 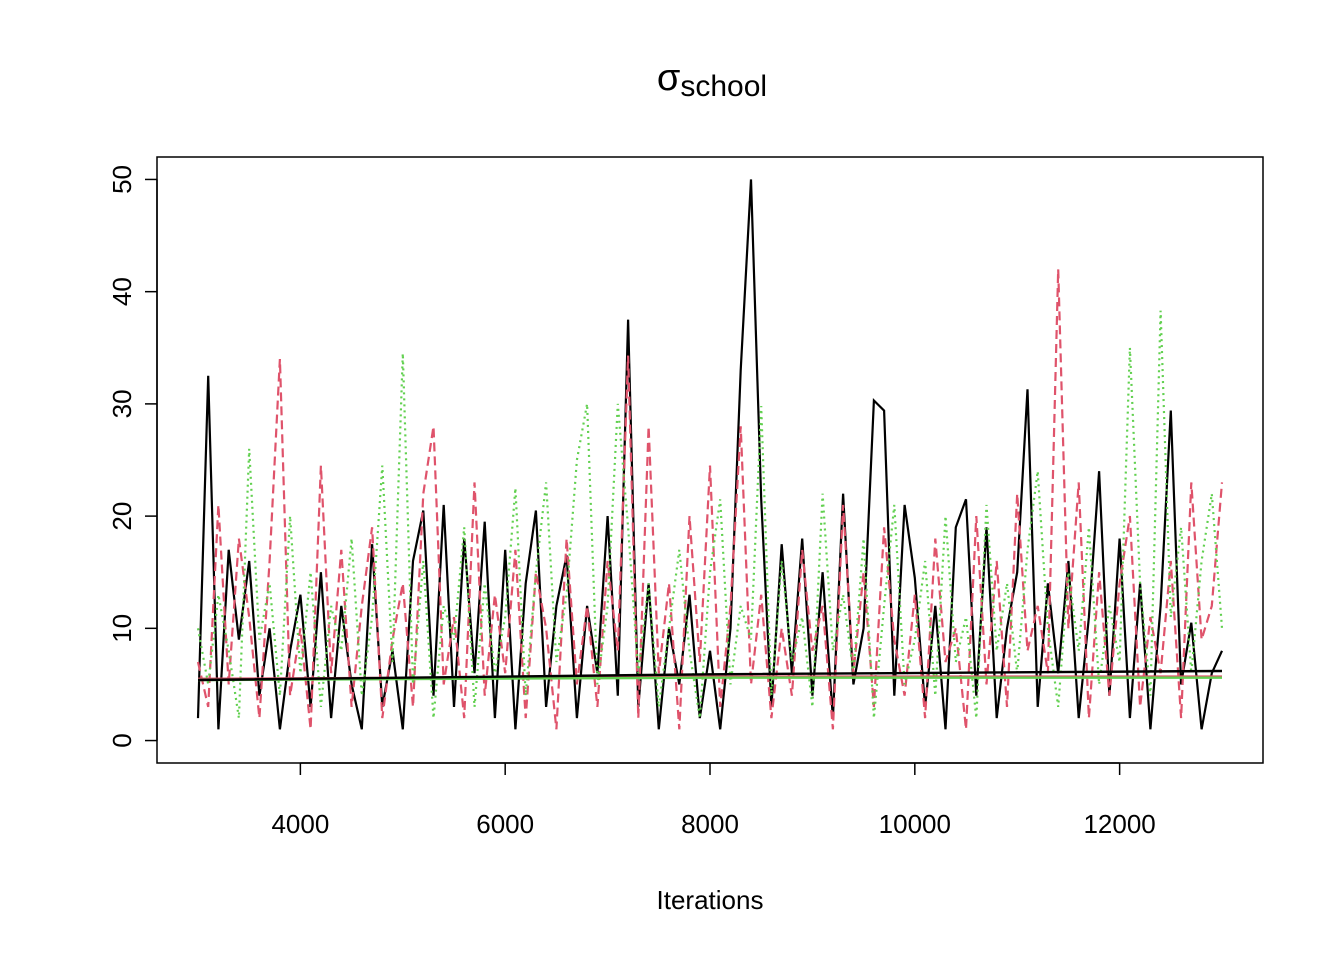 What do you see at coordinates (668, 78) in the screenshot?
I see `title-main: σ` at bounding box center [668, 78].